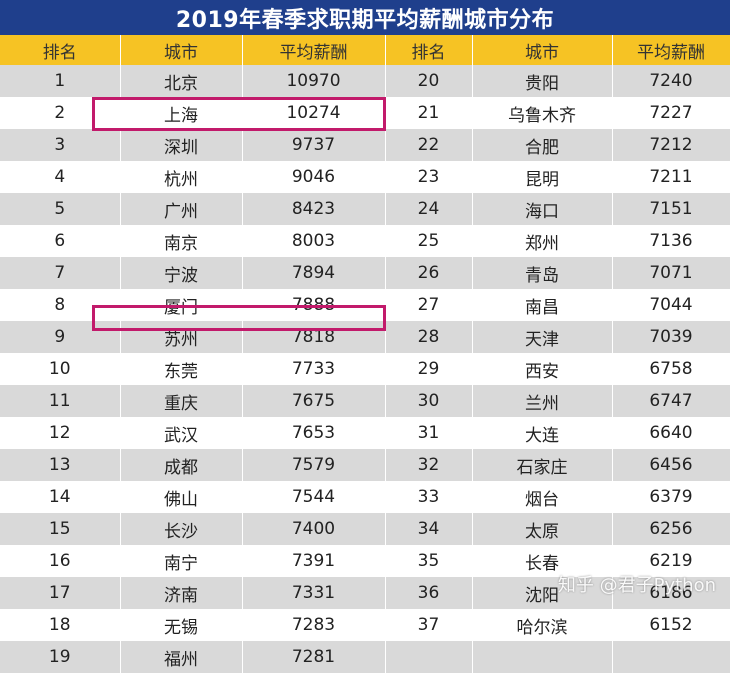  I want to click on cell-city-left: 上海, so click(181, 113).